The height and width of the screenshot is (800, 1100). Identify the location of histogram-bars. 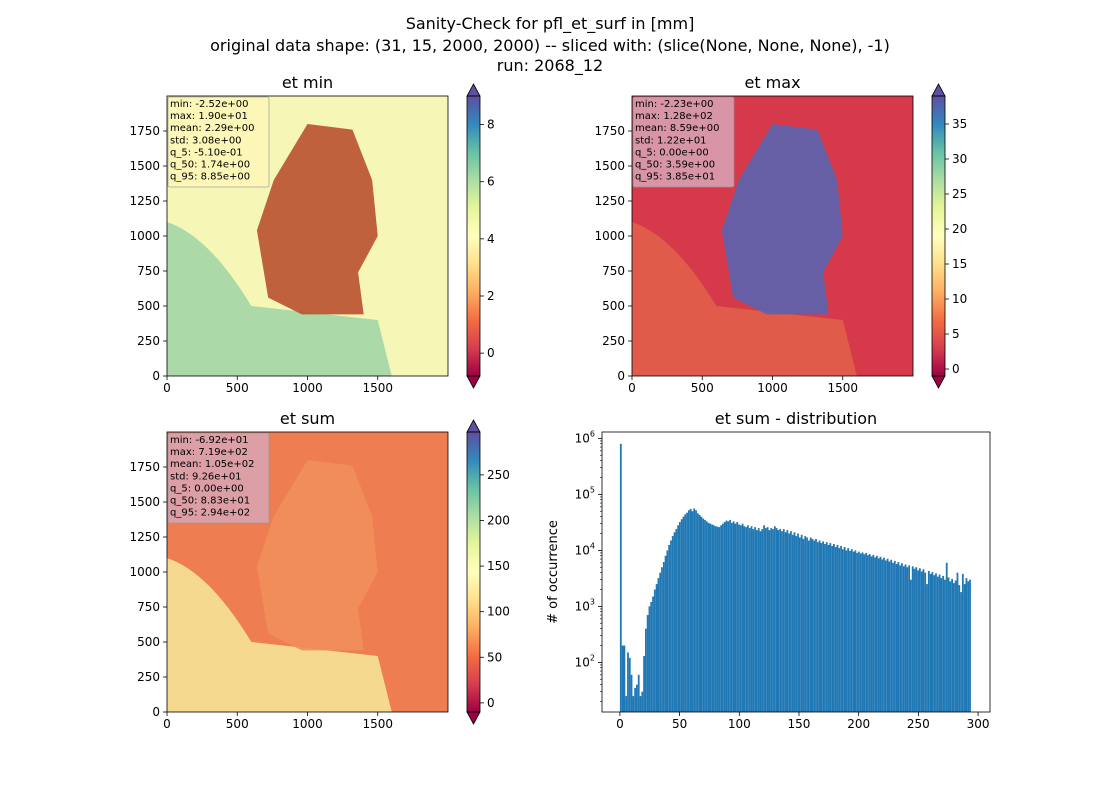
(795, 577).